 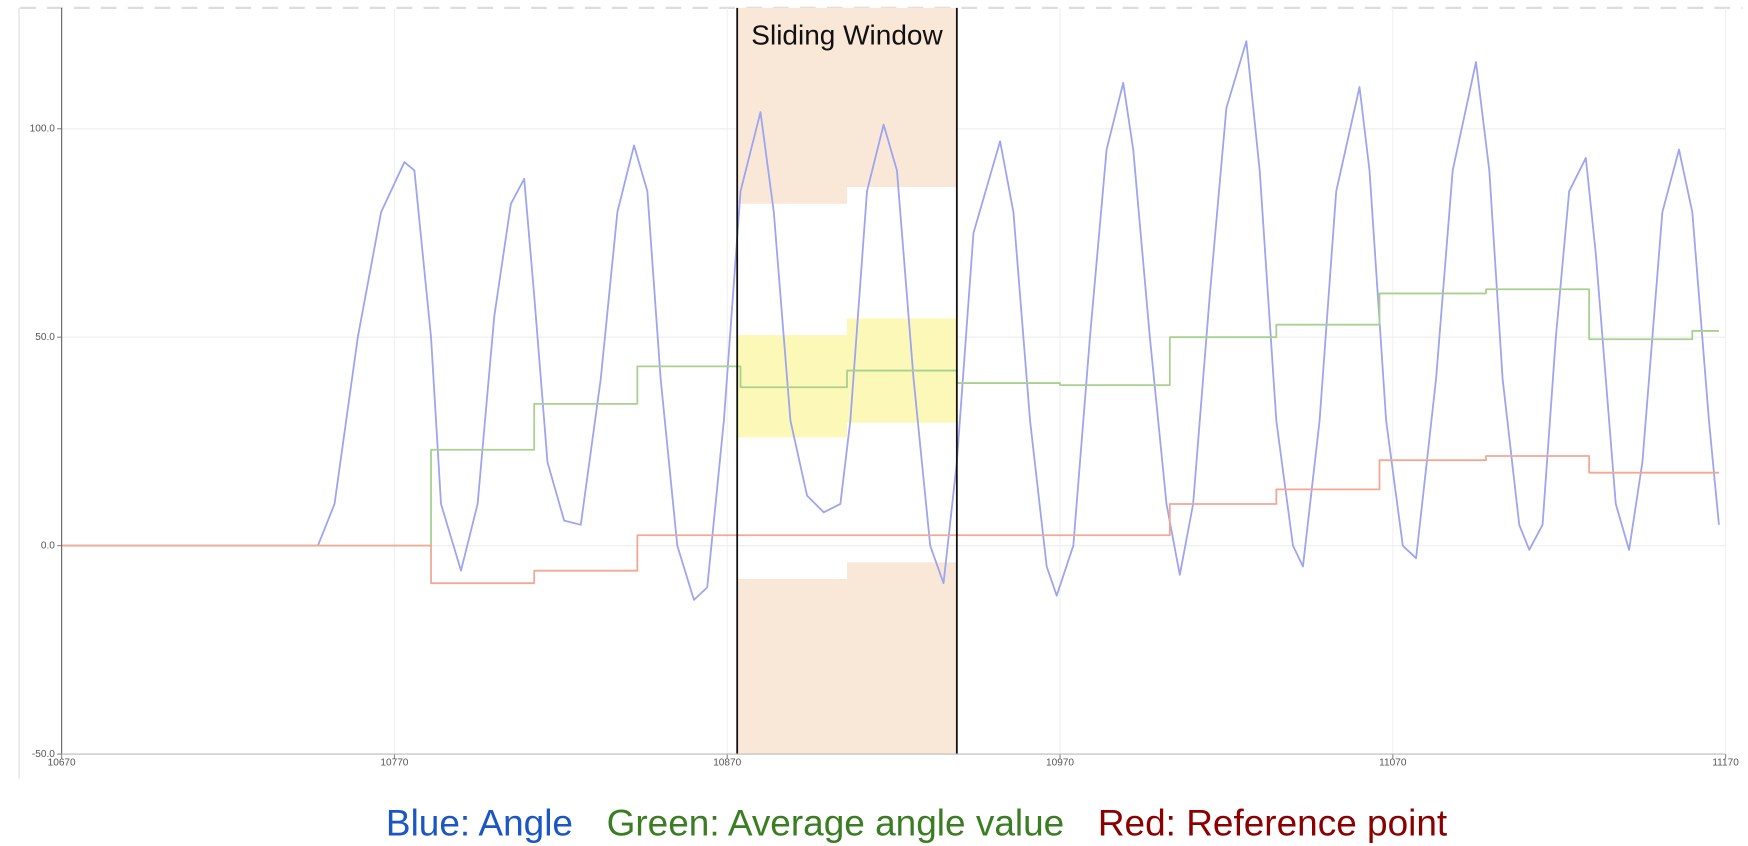 What do you see at coordinates (479, 823) in the screenshot?
I see `legend-entry: Blue: Angle` at bounding box center [479, 823].